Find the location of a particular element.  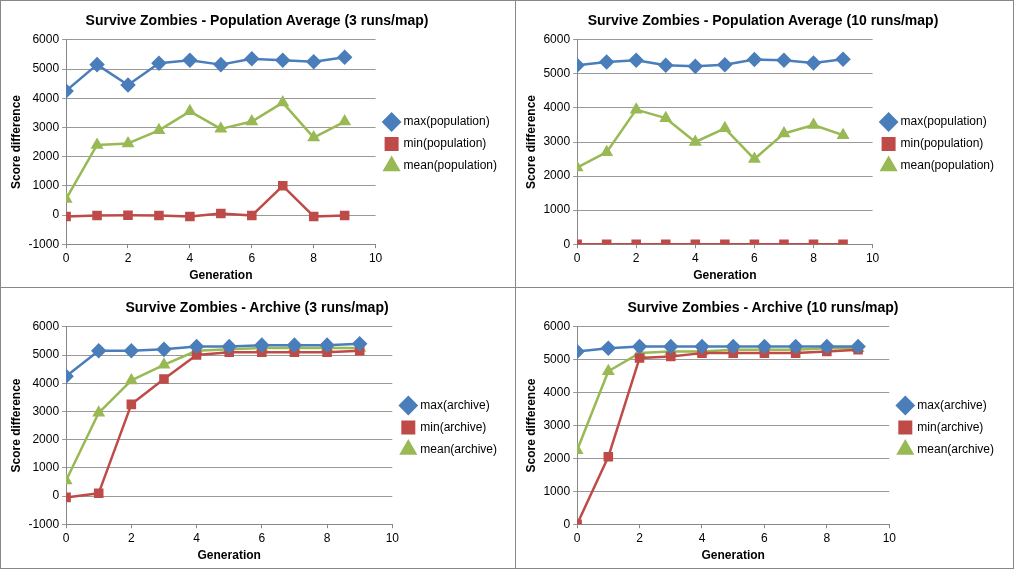

chart-title: Survive Zombies - Archive (3 runs/map) is located at coordinates (257, 307).